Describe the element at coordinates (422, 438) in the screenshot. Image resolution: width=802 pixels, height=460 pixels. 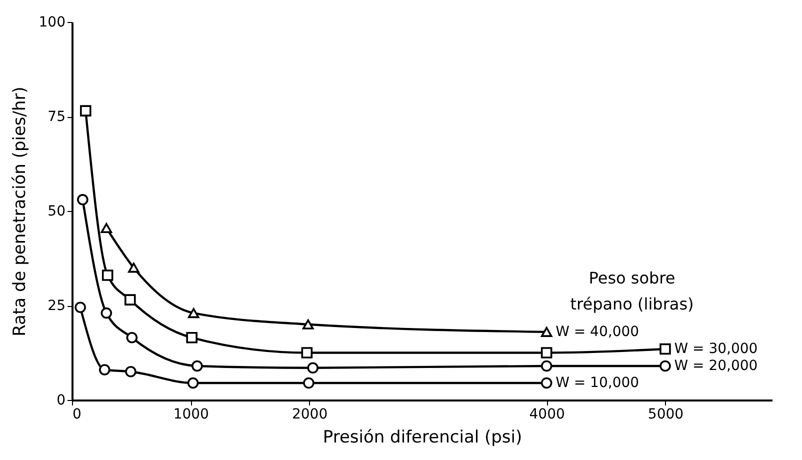
I see `x-axis-title: Presión diferencial (psi)` at that location.